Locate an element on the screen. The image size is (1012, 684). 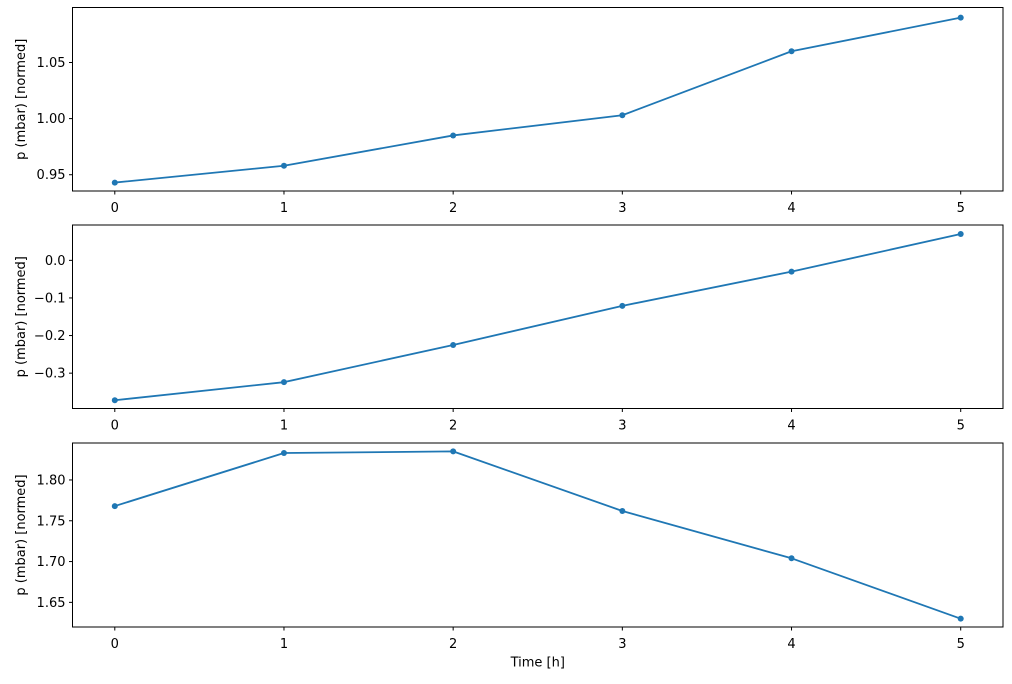
y-tick-label: 1.05 is located at coordinates (51, 63).